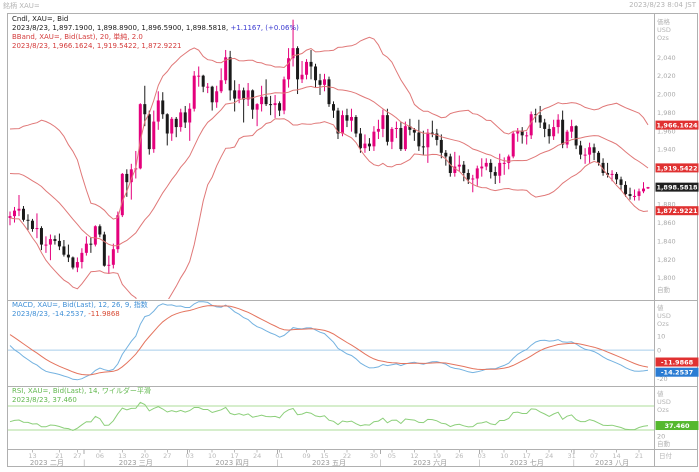  I want to click on date-tick-label: 01, so click(279, 456).